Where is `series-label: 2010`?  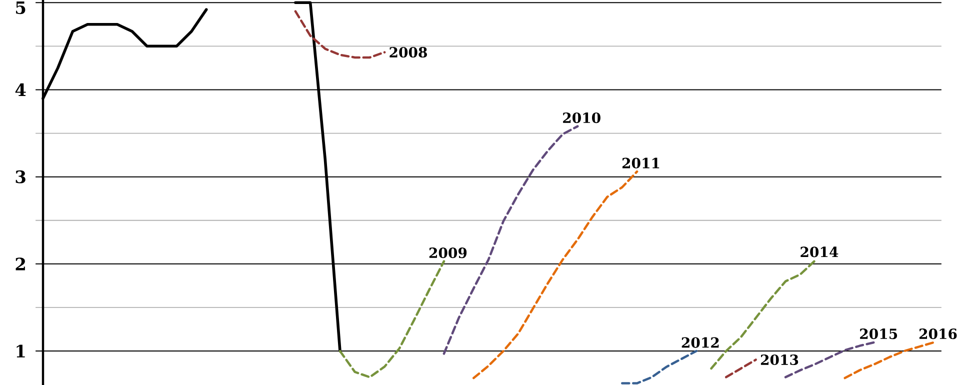
series-label: 2010 is located at coordinates (581, 118).